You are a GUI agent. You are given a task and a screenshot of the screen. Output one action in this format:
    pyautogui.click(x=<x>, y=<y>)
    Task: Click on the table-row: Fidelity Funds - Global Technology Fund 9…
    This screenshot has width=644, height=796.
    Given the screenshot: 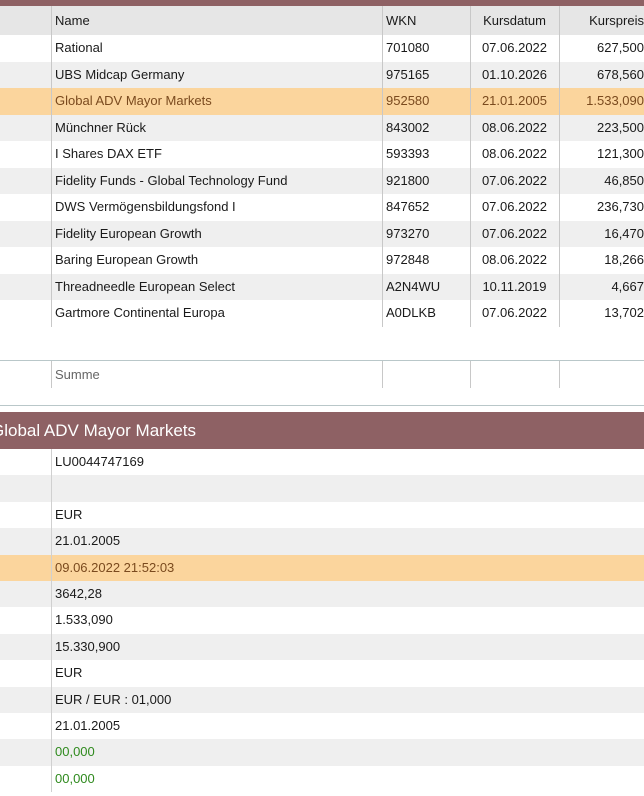 What is the action you would take?
    pyautogui.click(x=322, y=180)
    